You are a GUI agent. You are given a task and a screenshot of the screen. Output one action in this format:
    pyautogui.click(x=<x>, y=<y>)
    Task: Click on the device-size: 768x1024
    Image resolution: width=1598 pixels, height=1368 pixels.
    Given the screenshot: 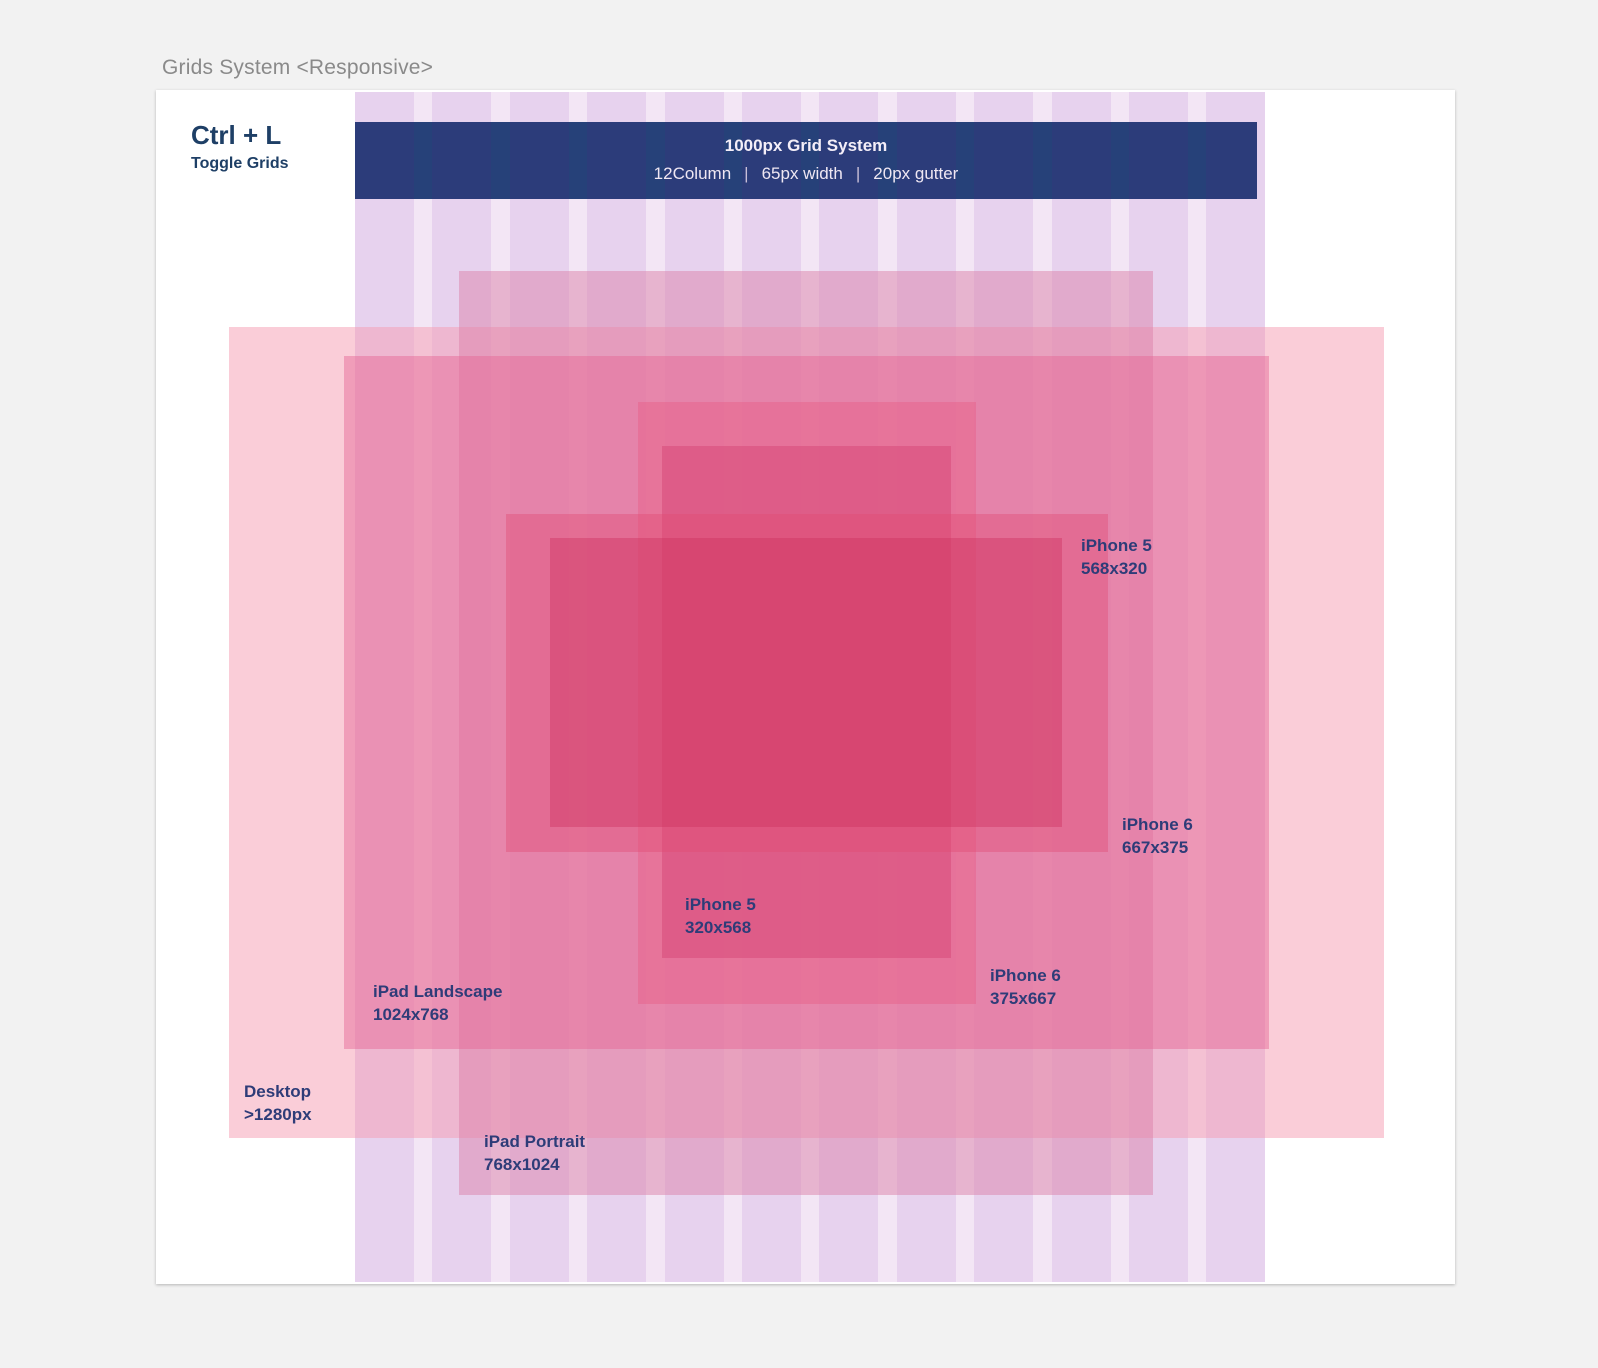 What is the action you would take?
    pyautogui.click(x=522, y=1164)
    